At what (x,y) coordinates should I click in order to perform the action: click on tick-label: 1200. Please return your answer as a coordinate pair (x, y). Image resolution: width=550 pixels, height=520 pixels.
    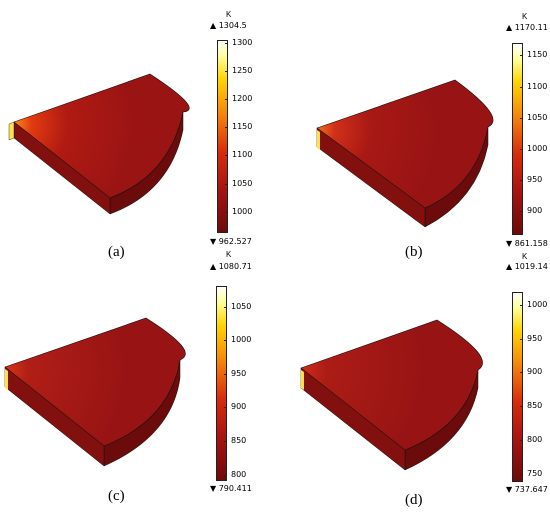
    Looking at the image, I should click on (242, 98).